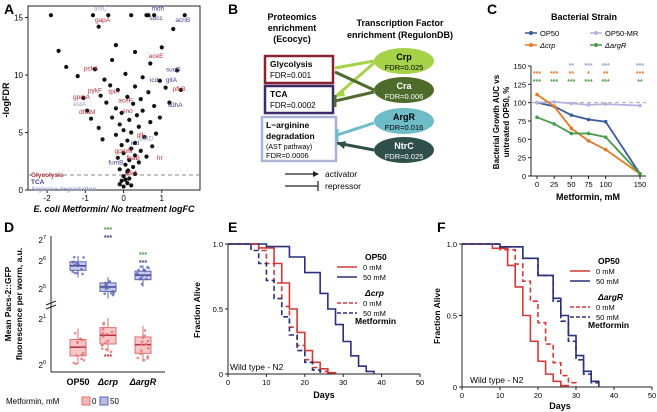 This screenshot has width=657, height=412. I want to click on survival-ytick-label: 0.5, so click(218, 309).